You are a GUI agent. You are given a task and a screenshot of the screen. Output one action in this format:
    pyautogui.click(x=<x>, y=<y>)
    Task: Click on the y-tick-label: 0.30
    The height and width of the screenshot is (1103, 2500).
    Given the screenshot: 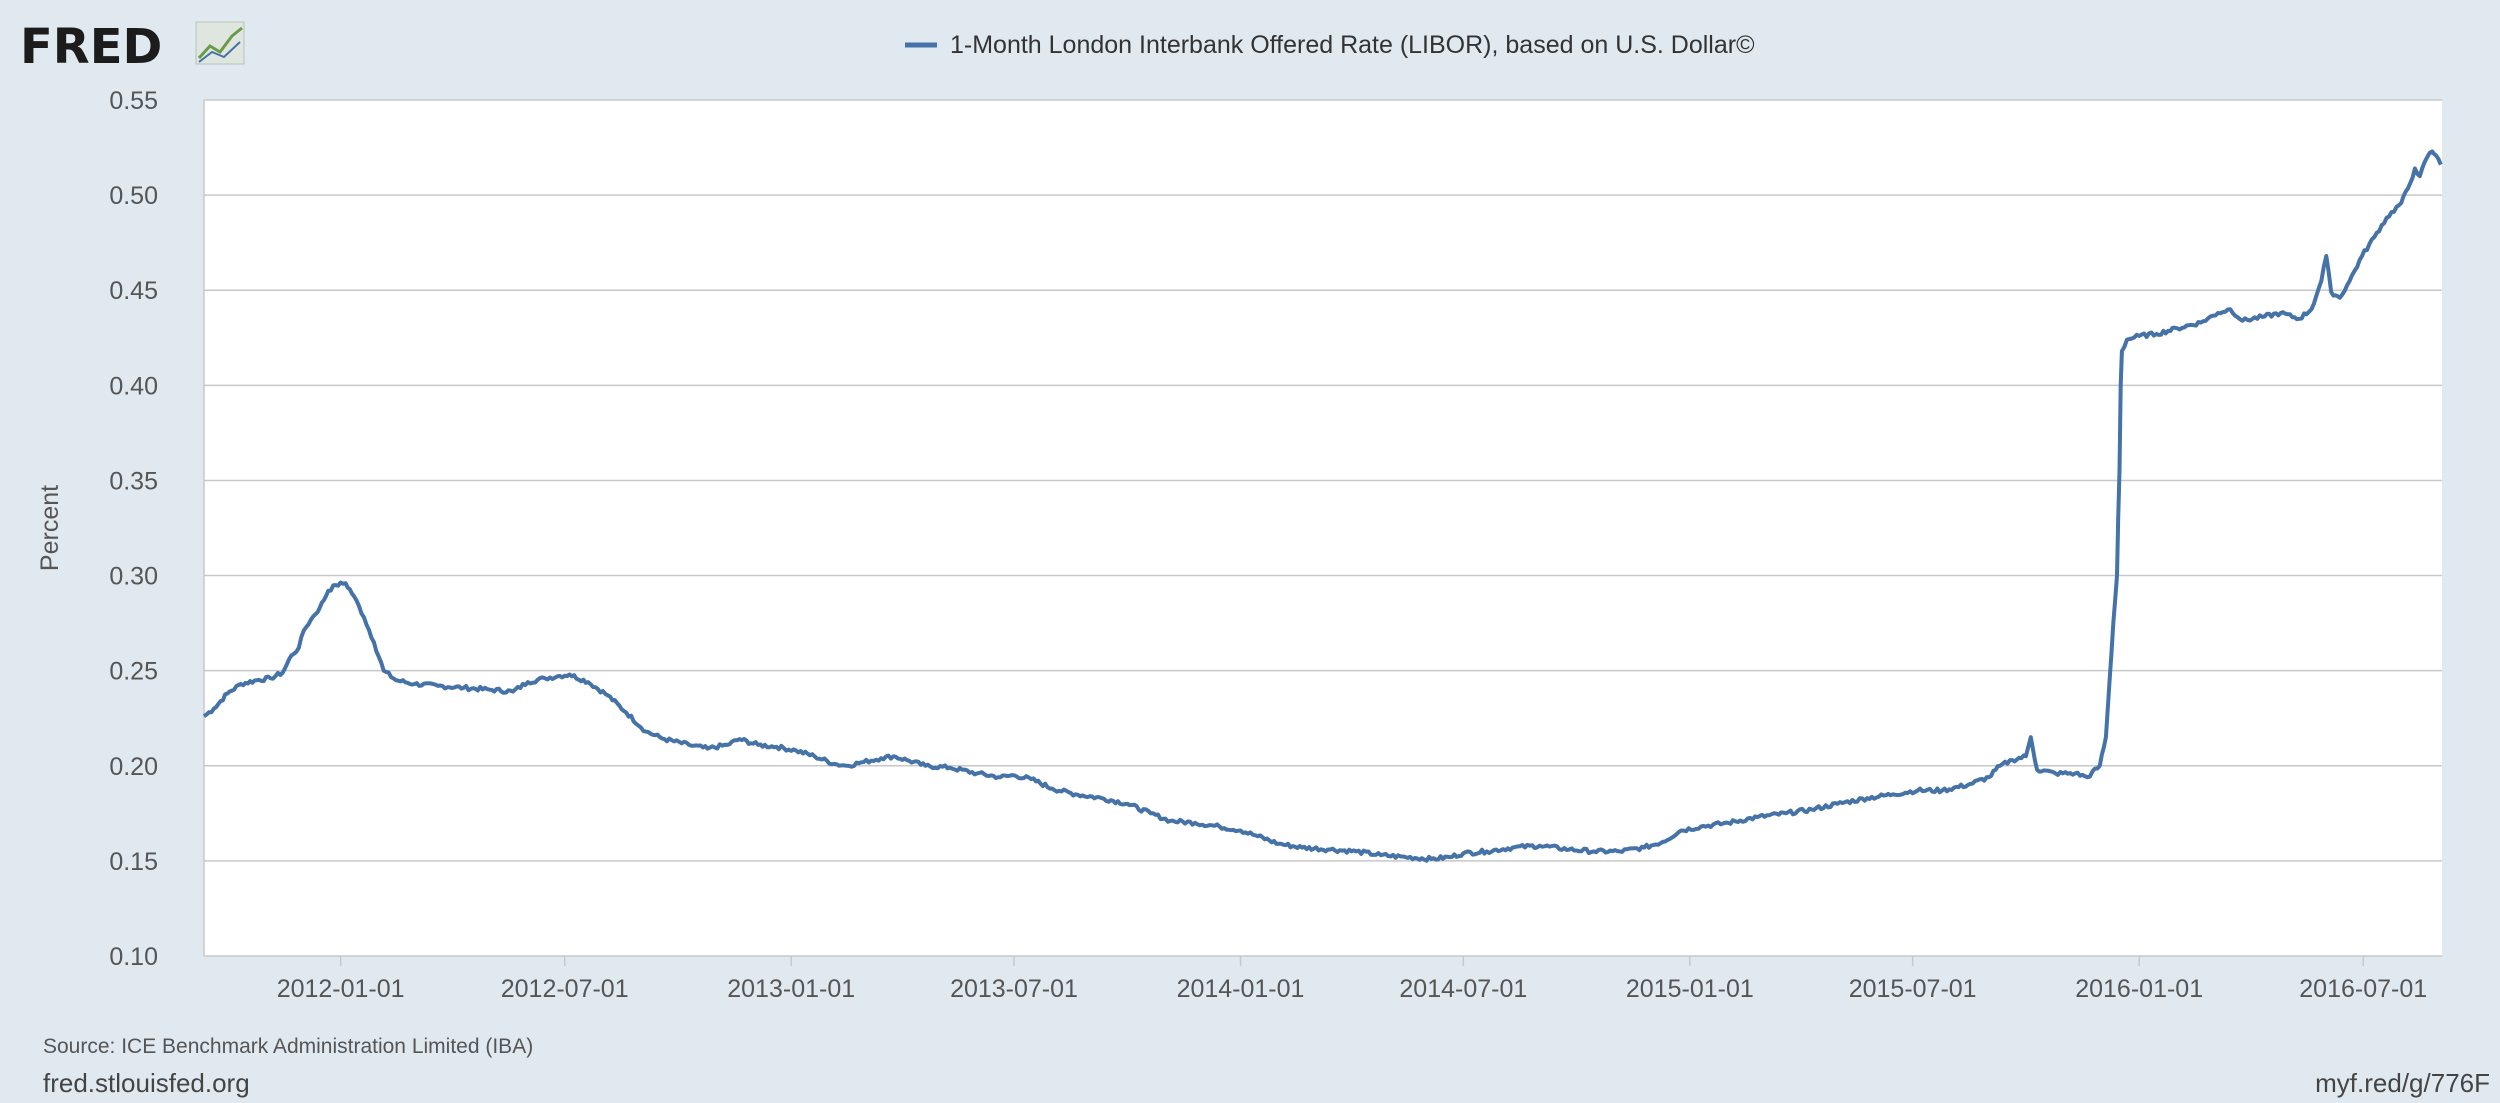 What is the action you would take?
    pyautogui.click(x=133, y=577)
    